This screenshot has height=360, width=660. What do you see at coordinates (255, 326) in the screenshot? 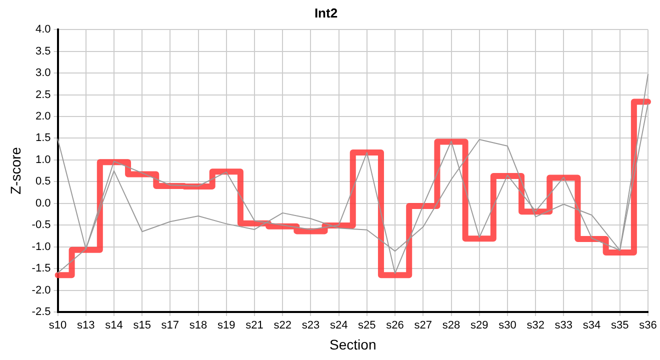
I see `x-tick-label: s21` at bounding box center [255, 326].